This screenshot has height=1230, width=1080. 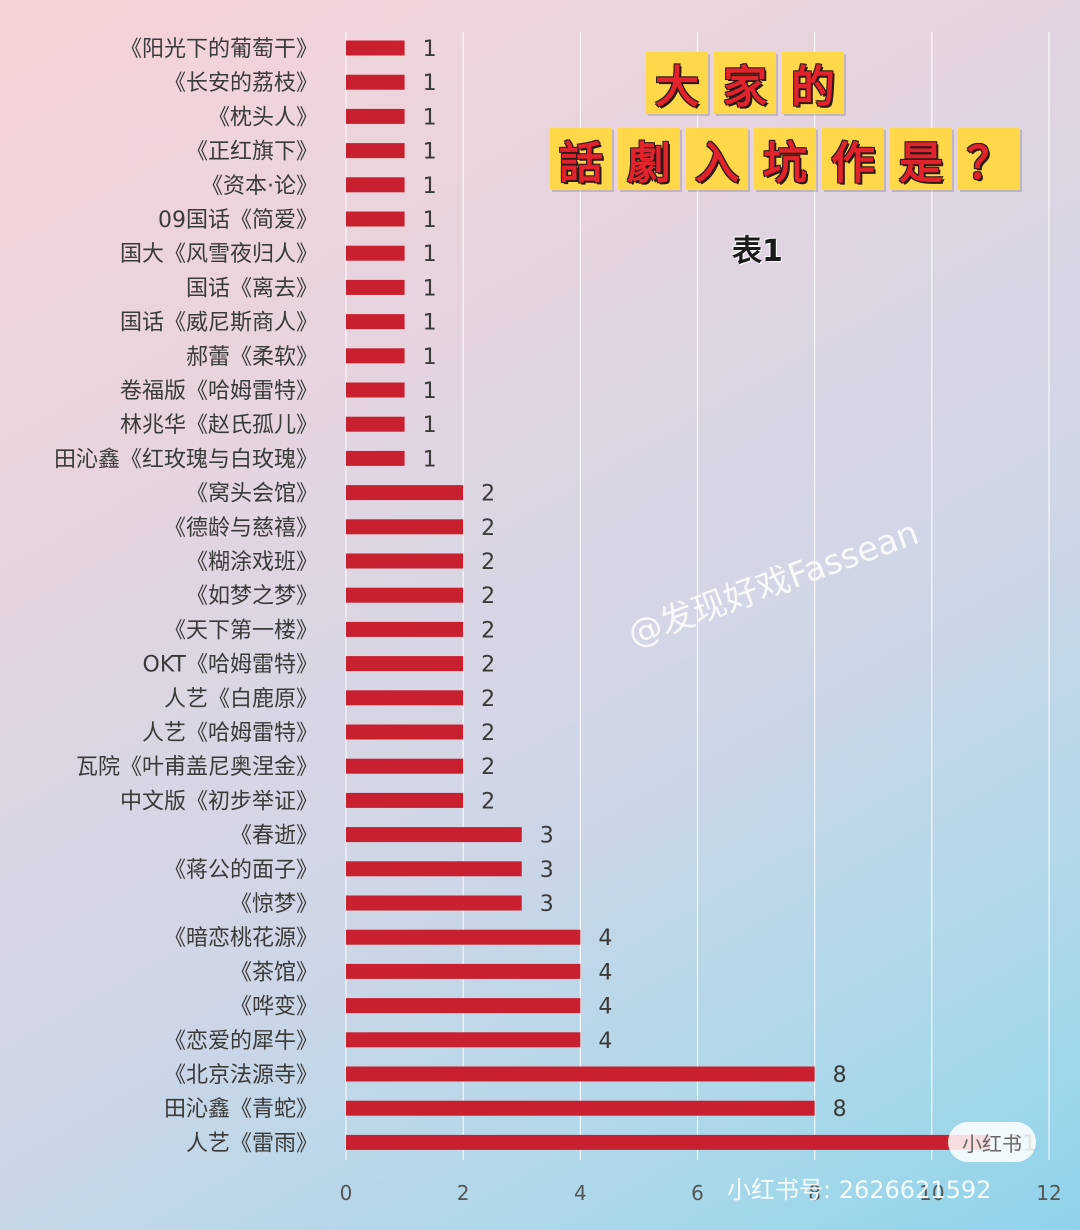 I want to click on title-row2-char-5: 是, so click(x=921, y=159).